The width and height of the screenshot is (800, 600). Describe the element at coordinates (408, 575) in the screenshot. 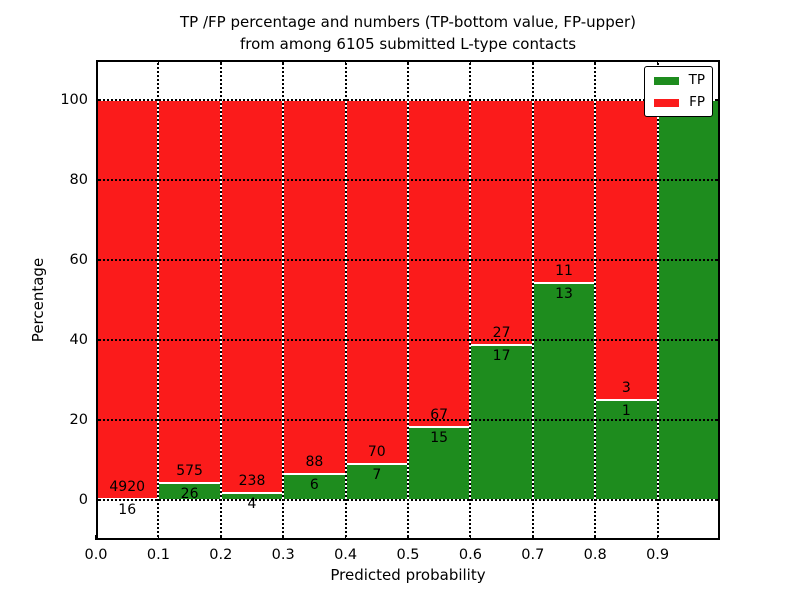

I see `x-axis-label: Predicted probability` at that location.